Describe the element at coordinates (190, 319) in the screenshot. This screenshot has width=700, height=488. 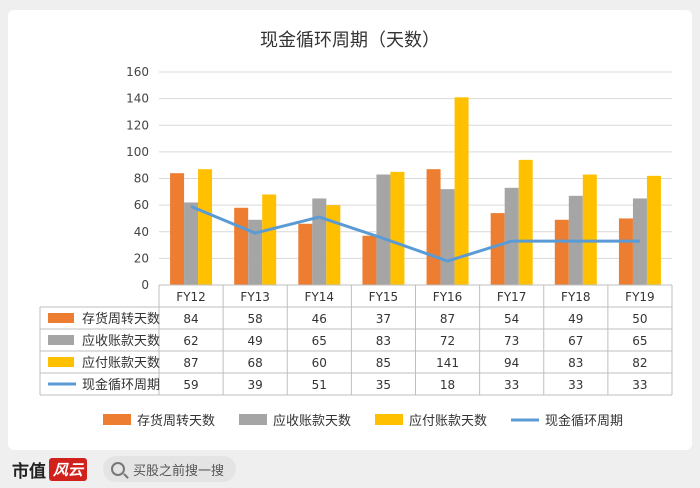
I see `table-cell-value: 84` at that location.